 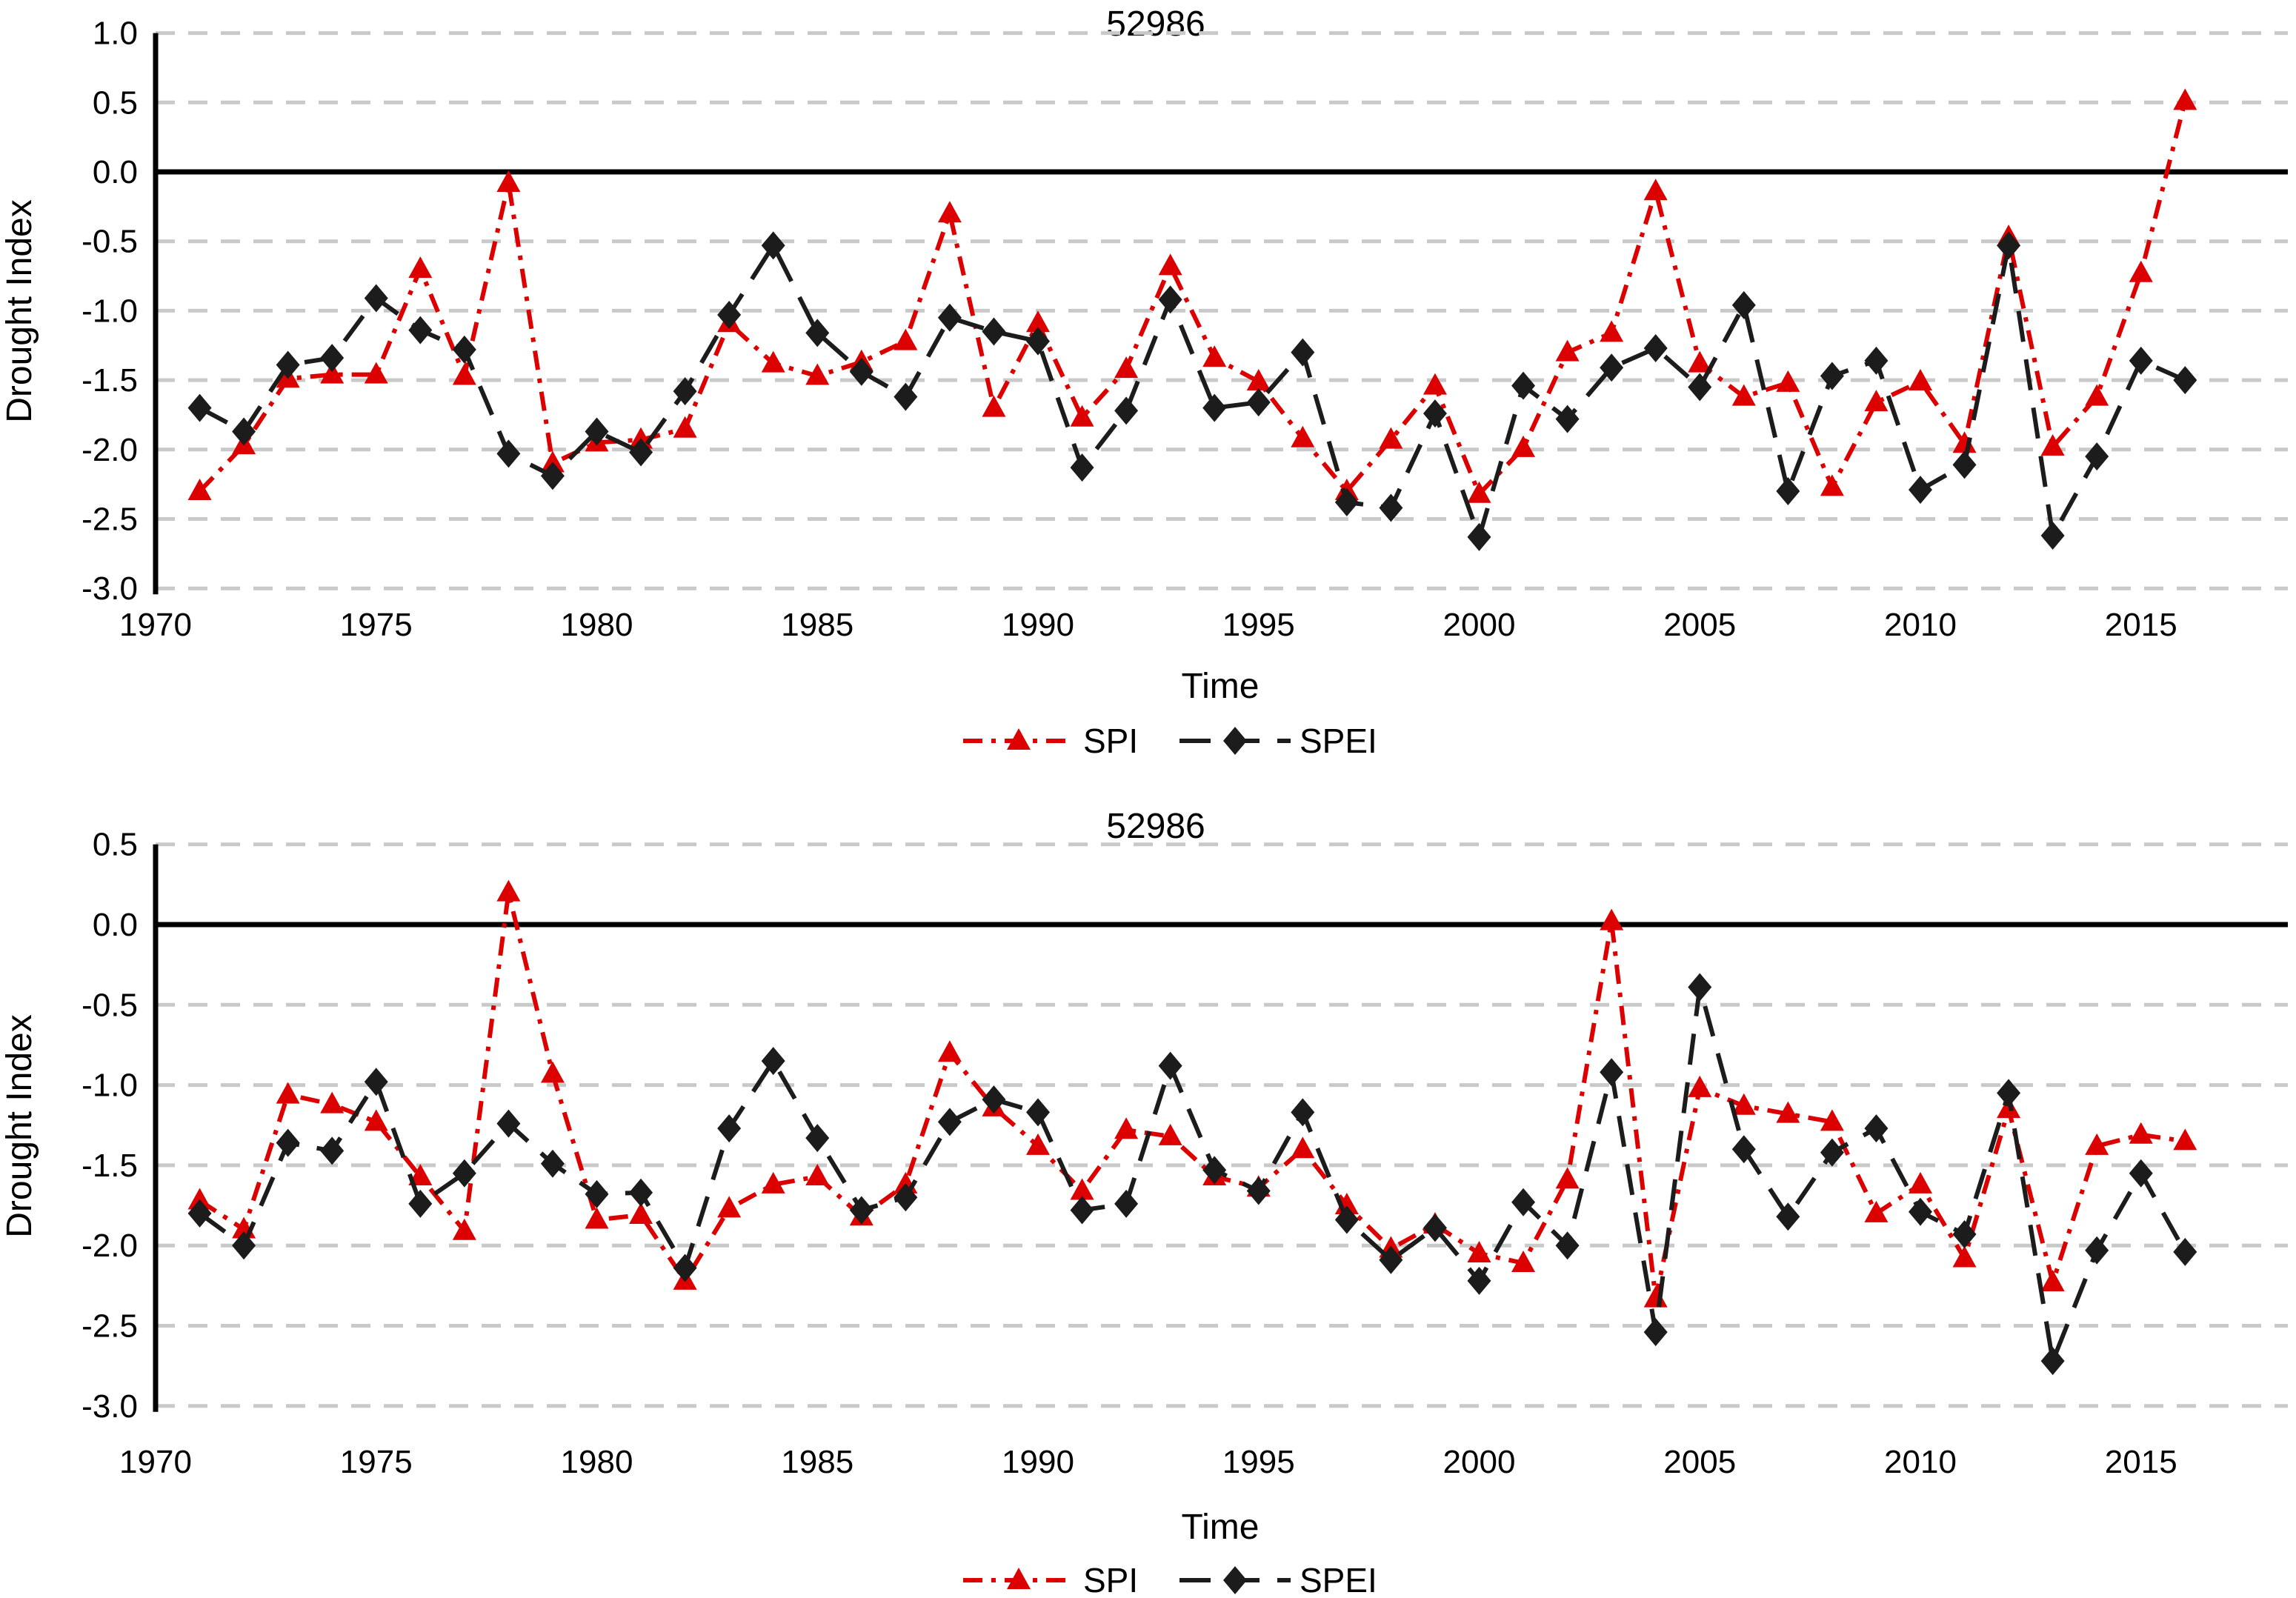 I want to click on y-tick-label: -3.0, so click(x=110, y=588).